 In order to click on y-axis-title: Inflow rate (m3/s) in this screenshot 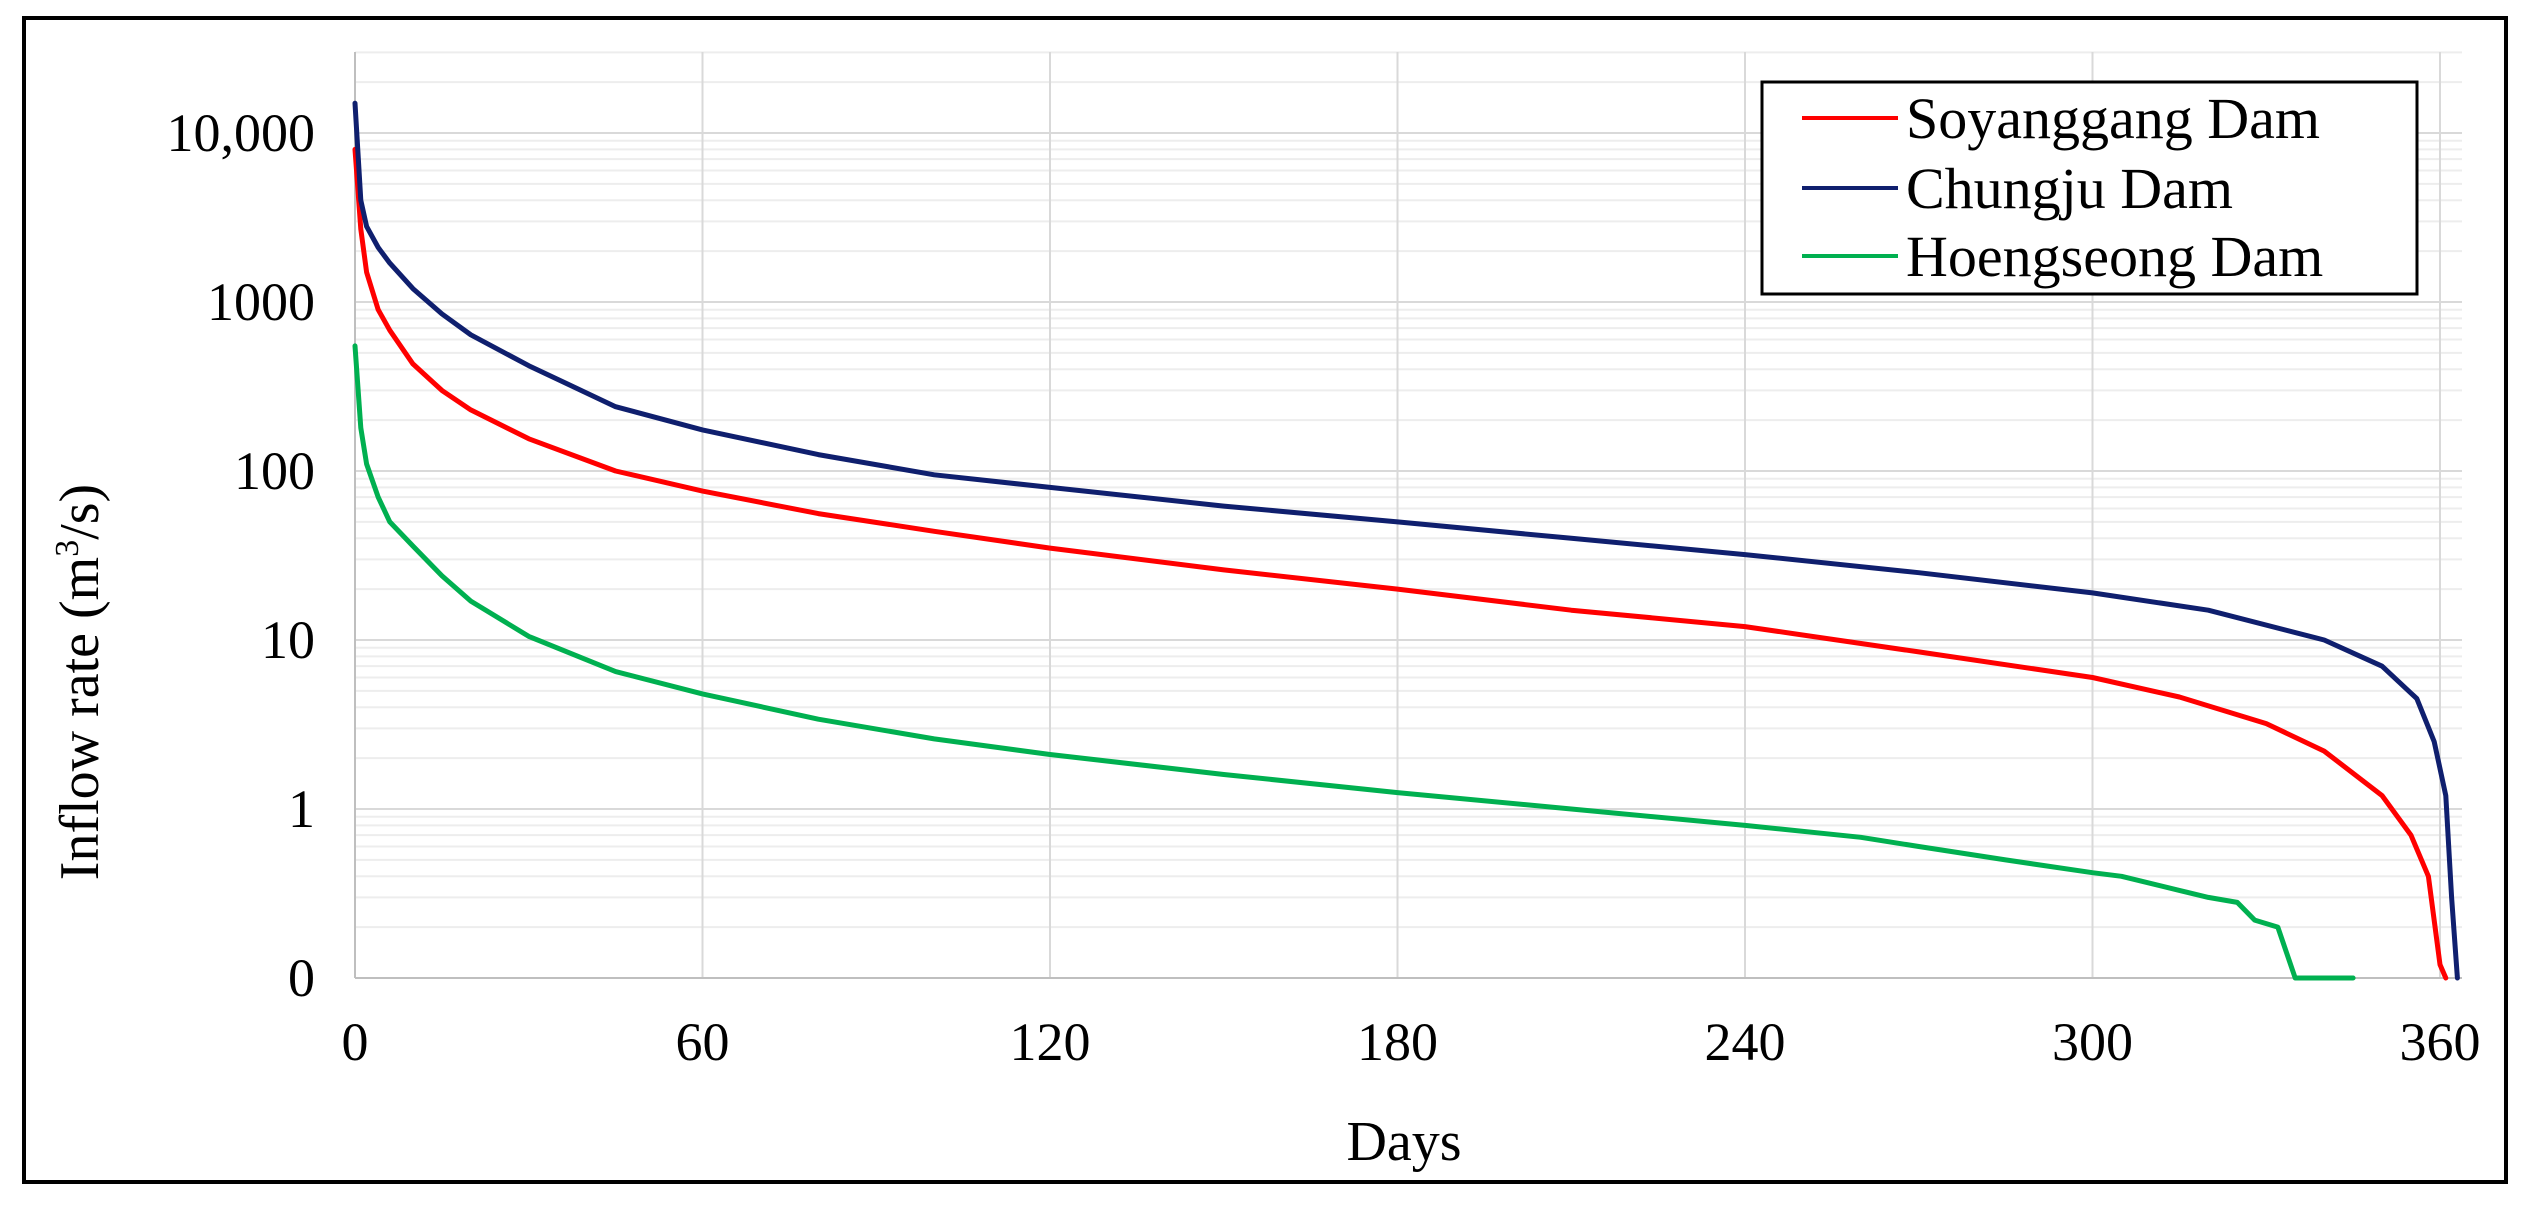, I will do `click(80, 682)`.